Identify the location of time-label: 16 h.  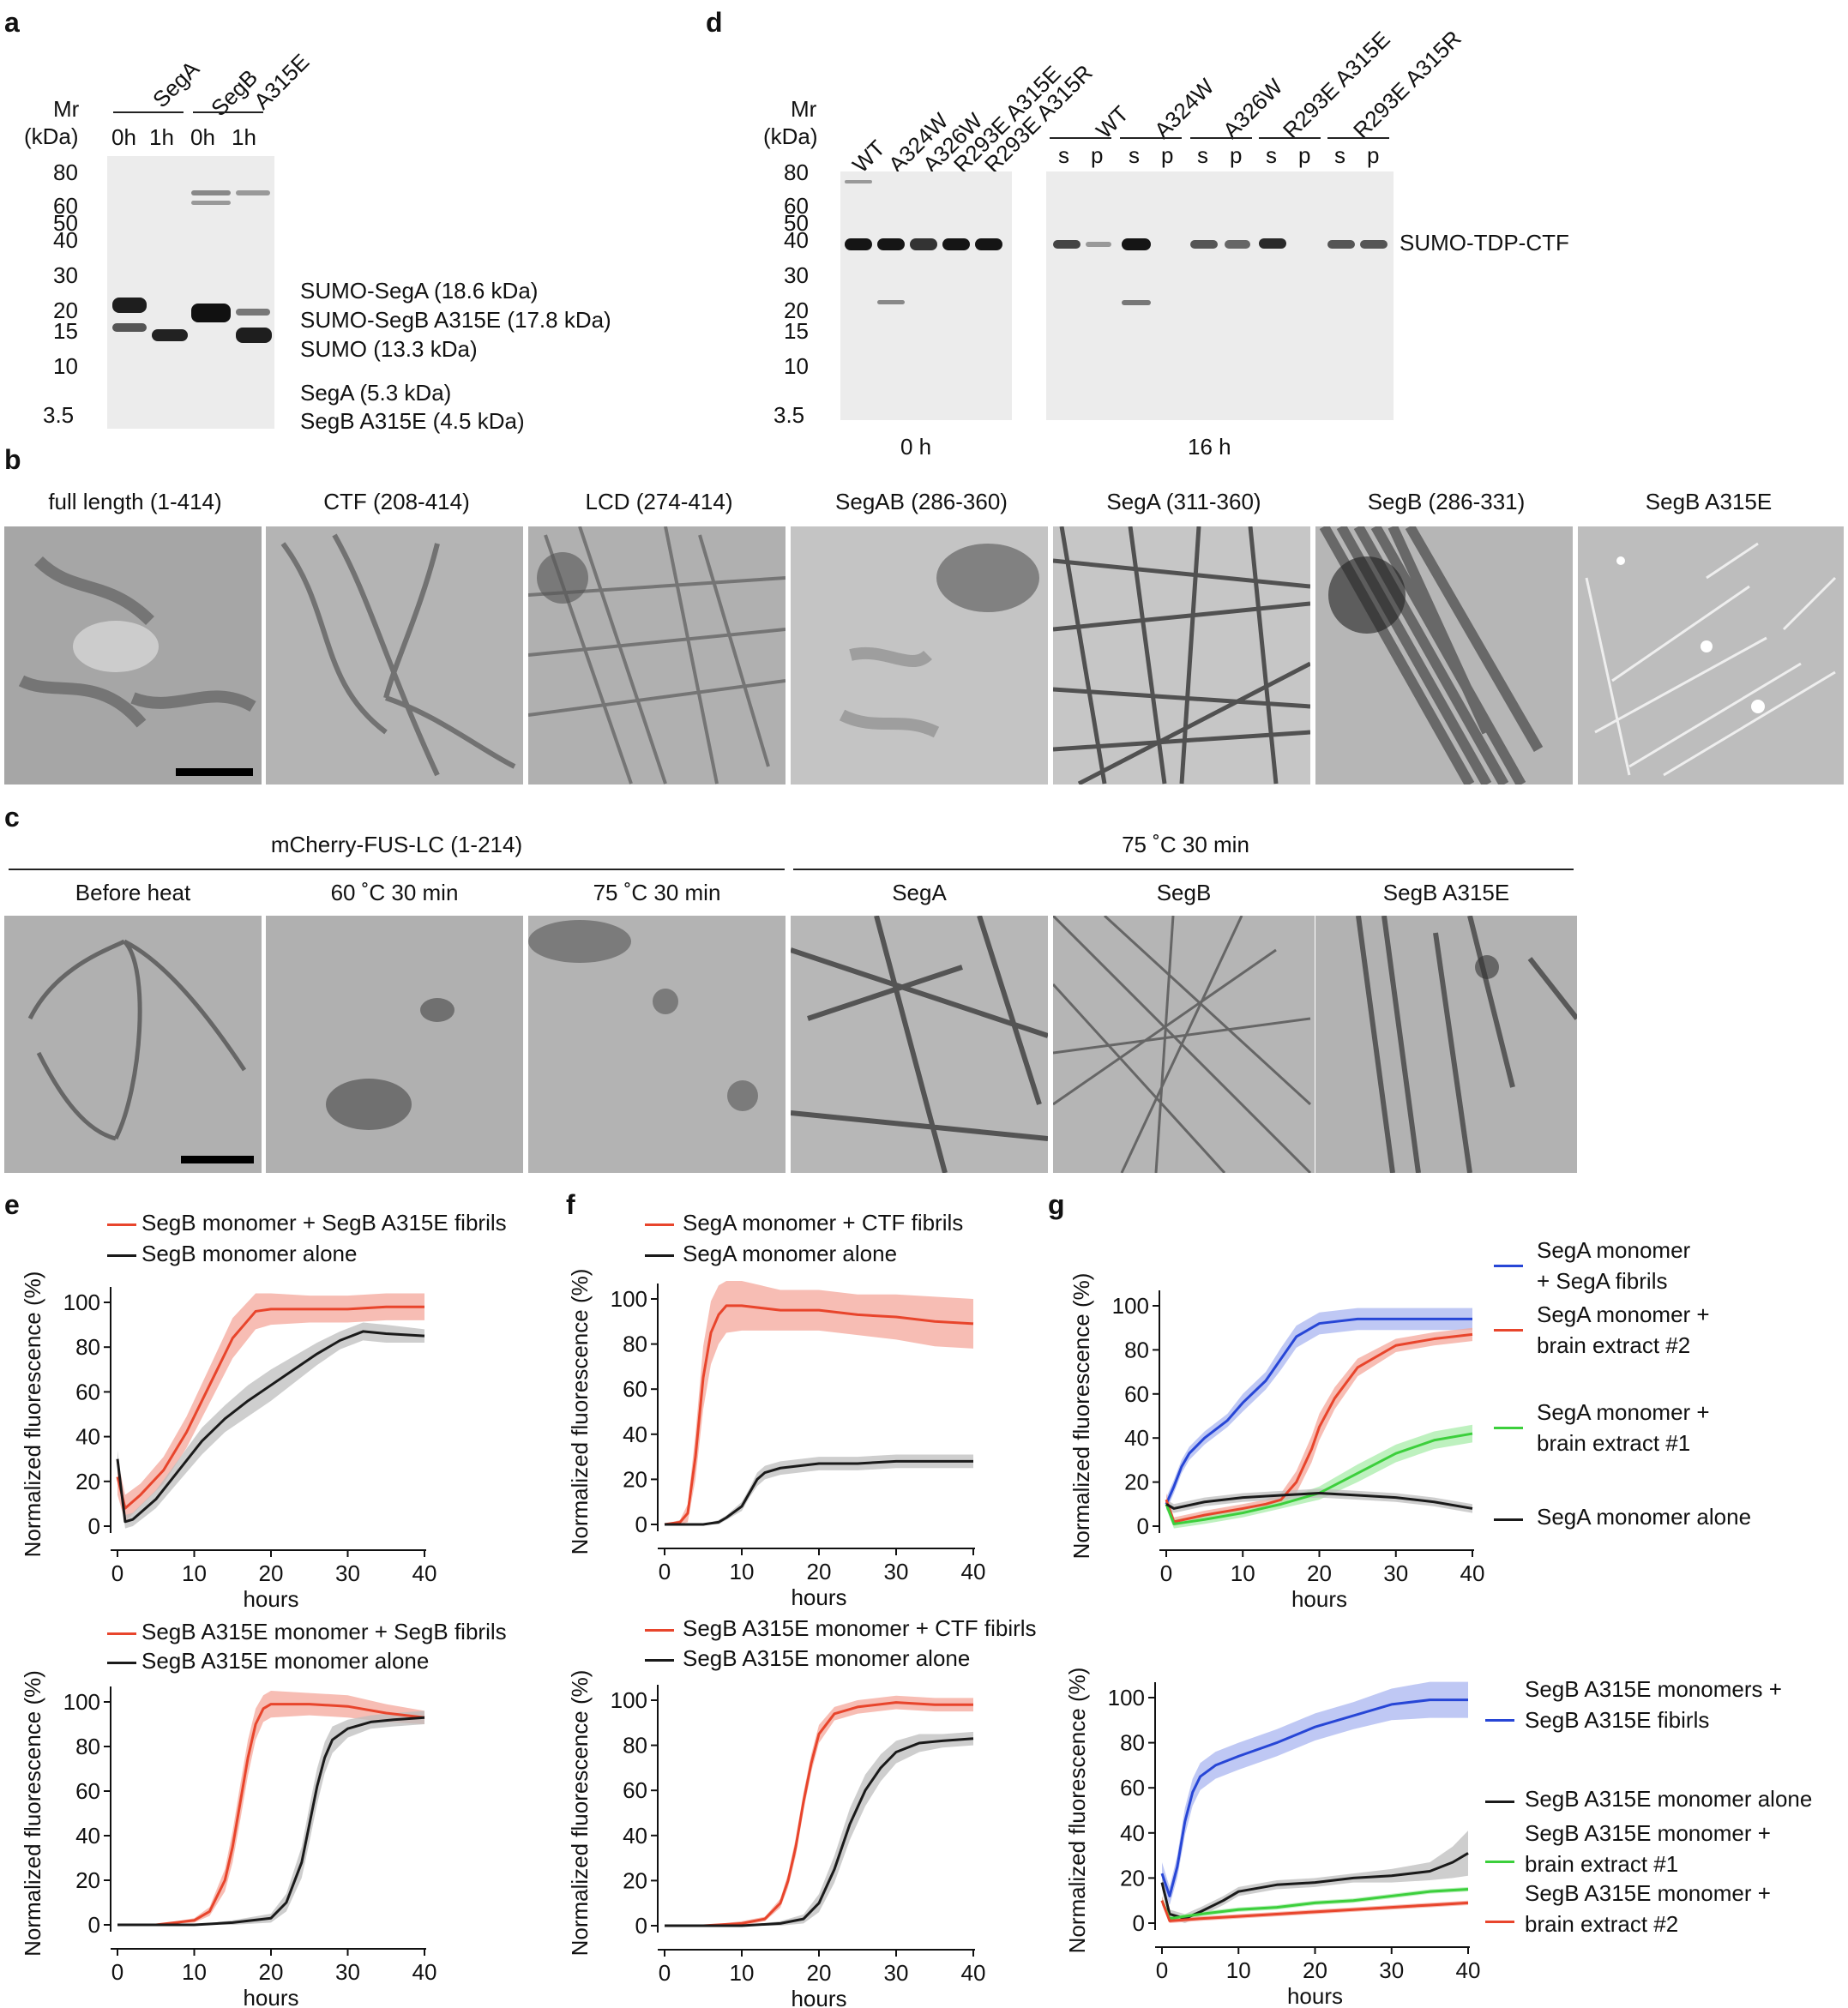
(1209, 447).